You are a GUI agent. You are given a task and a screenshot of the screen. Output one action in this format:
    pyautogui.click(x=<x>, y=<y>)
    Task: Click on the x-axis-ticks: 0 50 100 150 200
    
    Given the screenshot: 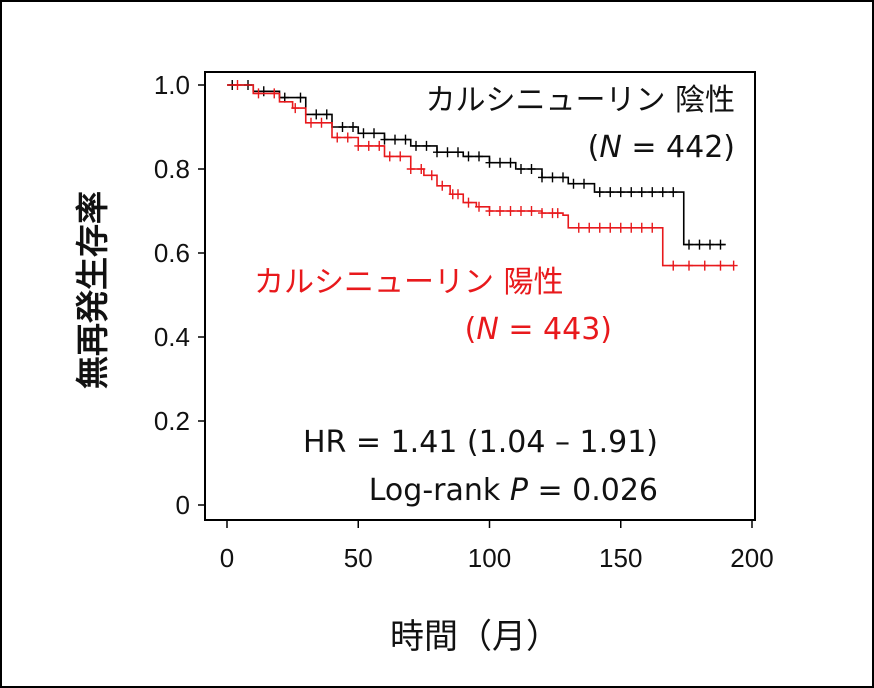 What is the action you would take?
    pyautogui.click(x=497, y=546)
    